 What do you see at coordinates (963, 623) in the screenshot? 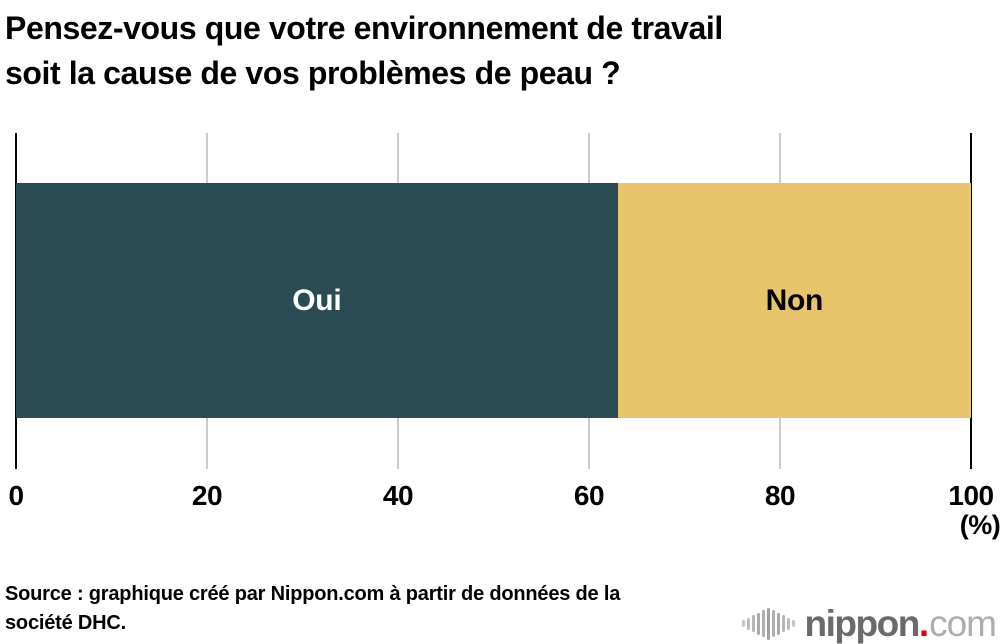
I see `logo-text-com: com` at bounding box center [963, 623].